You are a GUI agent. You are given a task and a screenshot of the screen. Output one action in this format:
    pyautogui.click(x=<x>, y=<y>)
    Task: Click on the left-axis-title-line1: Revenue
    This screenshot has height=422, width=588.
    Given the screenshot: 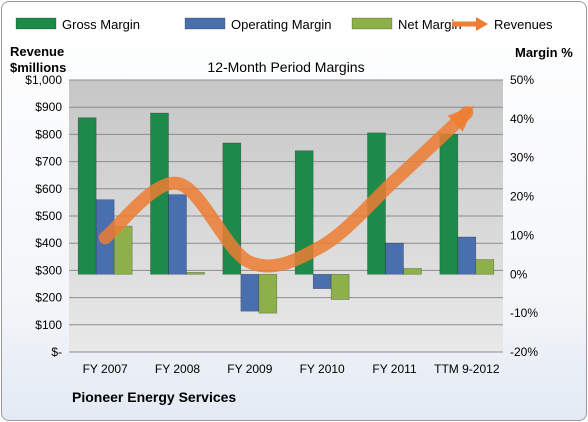 What is the action you would take?
    pyautogui.click(x=37, y=51)
    